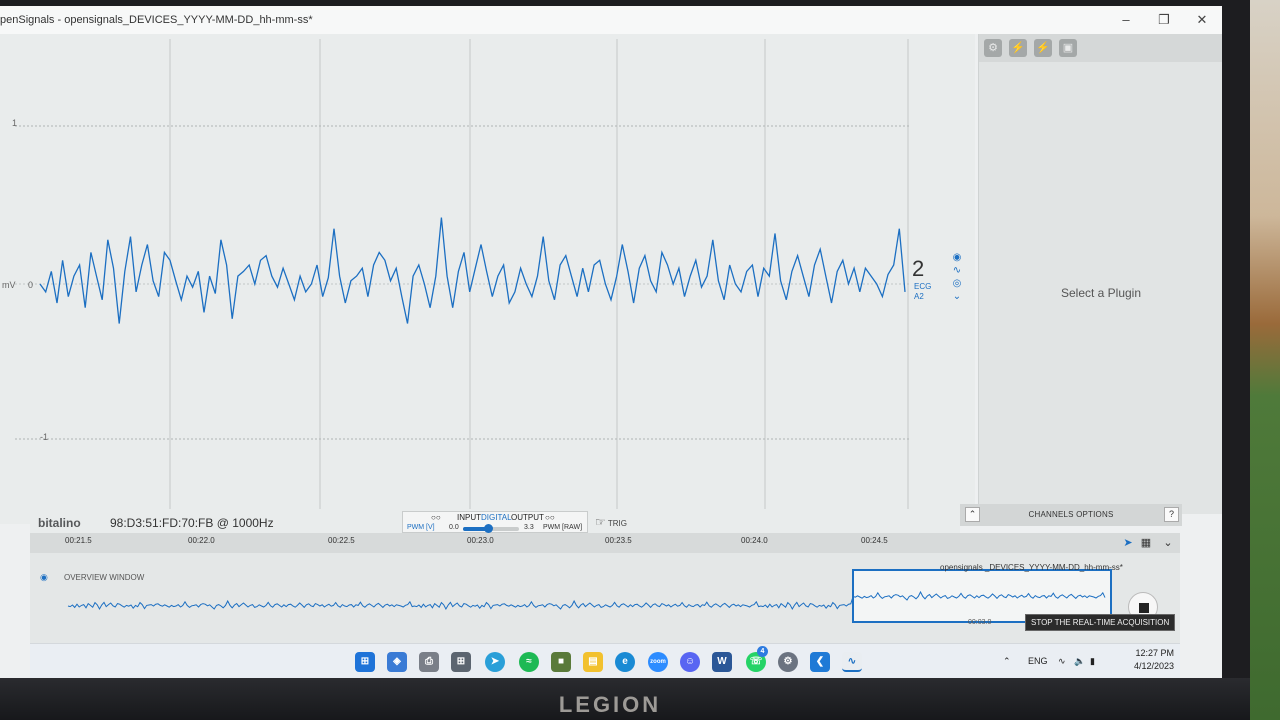 The height and width of the screenshot is (720, 1280). What do you see at coordinates (593, 662) in the screenshot?
I see `files-icon: ▤` at bounding box center [593, 662].